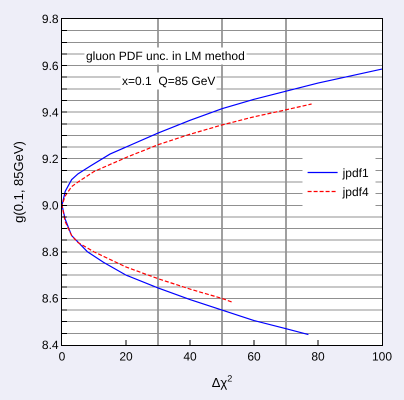 The image size is (404, 400). I want to click on y-tick-label: 9.0, so click(50, 205).